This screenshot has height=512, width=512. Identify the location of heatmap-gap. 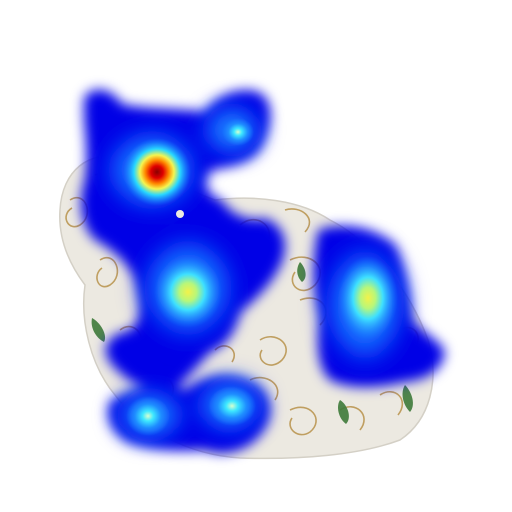
(180, 214).